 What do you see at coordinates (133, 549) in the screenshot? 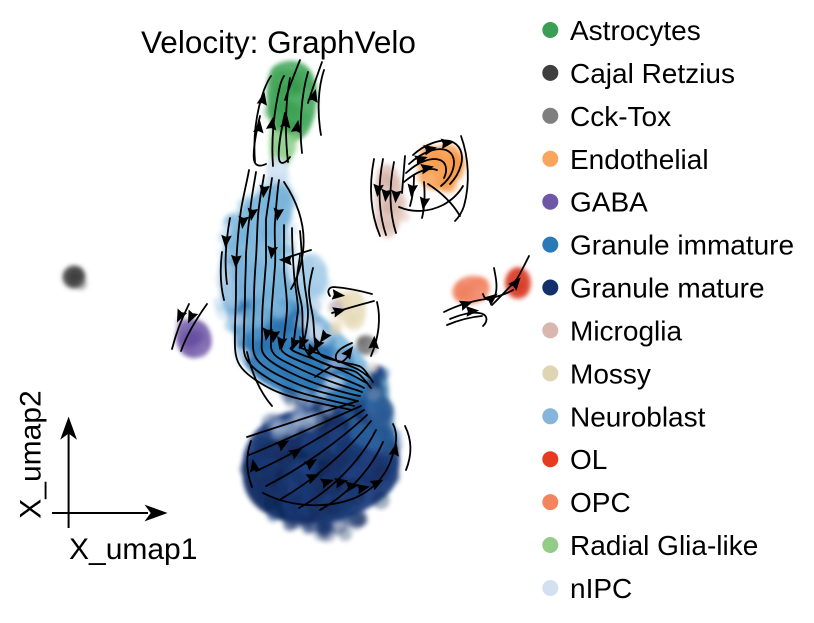
I see `svg-text: X_umap1` at bounding box center [133, 549].